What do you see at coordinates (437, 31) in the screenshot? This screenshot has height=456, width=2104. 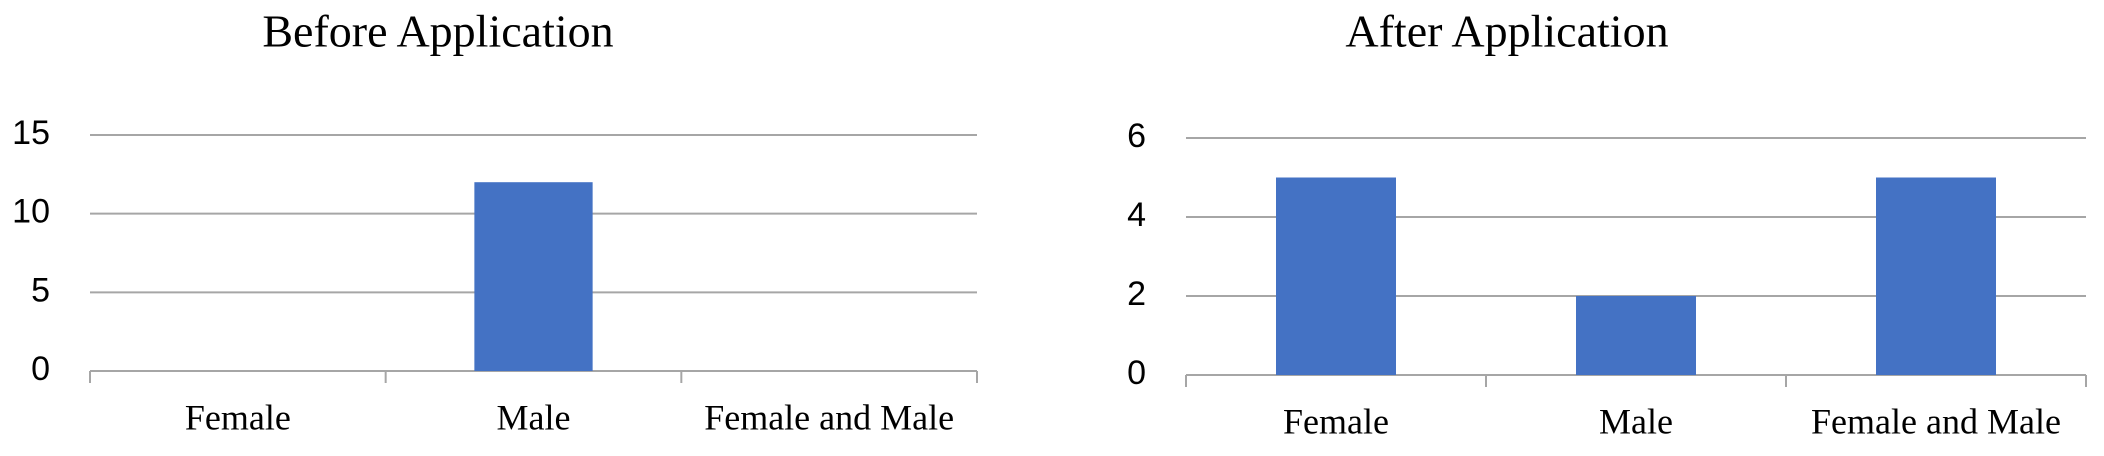 I see `chart-title: Before Application` at bounding box center [437, 31].